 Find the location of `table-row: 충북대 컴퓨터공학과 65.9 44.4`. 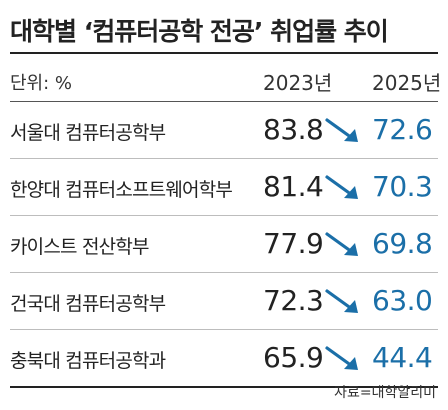

table-row: 충북대 컴퓨터공학과 65.9 44.4 is located at coordinates (224, 359).